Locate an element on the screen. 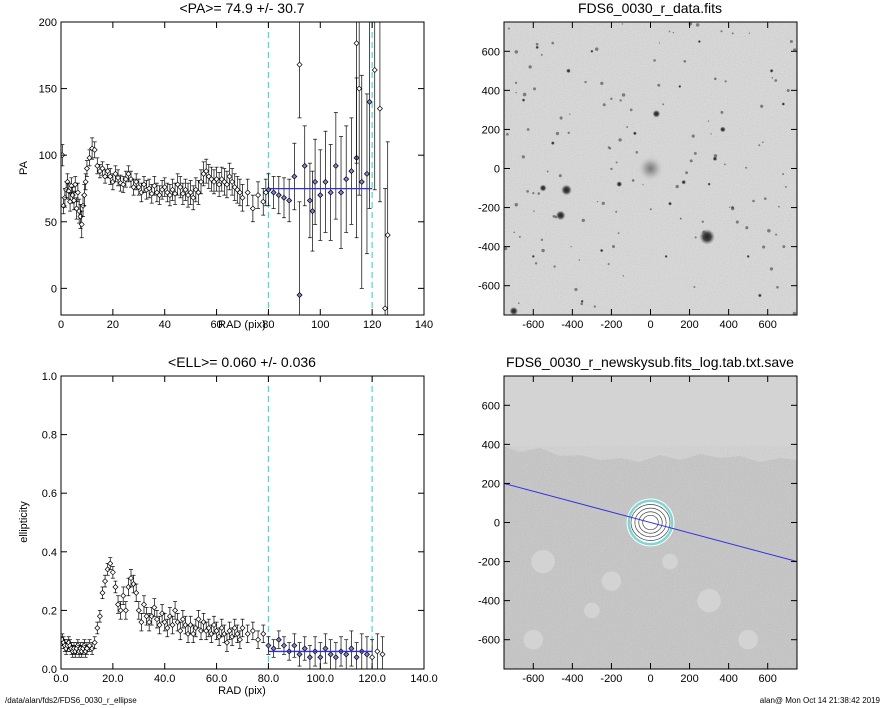 The image size is (885, 708). ell-ytick-label: 0.4 is located at coordinates (49, 553).